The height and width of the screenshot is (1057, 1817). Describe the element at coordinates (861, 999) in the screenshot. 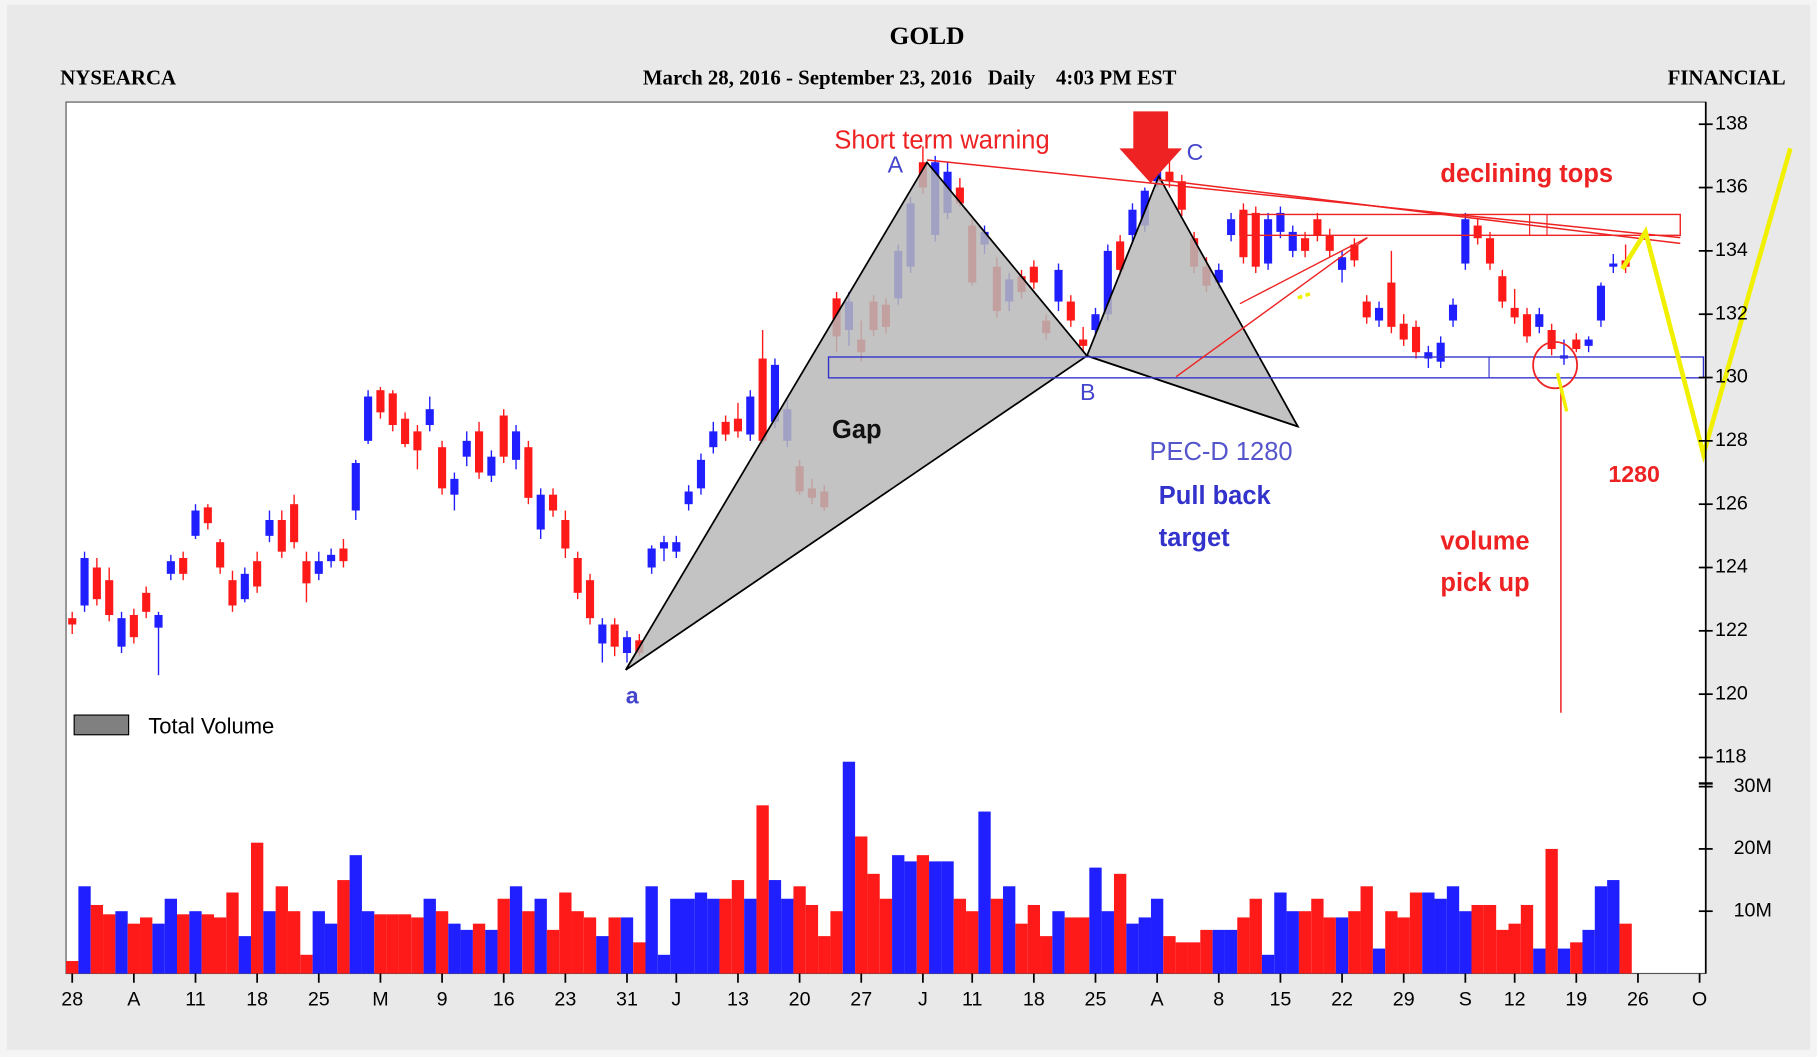

I see `x-tick-label: 27` at that location.